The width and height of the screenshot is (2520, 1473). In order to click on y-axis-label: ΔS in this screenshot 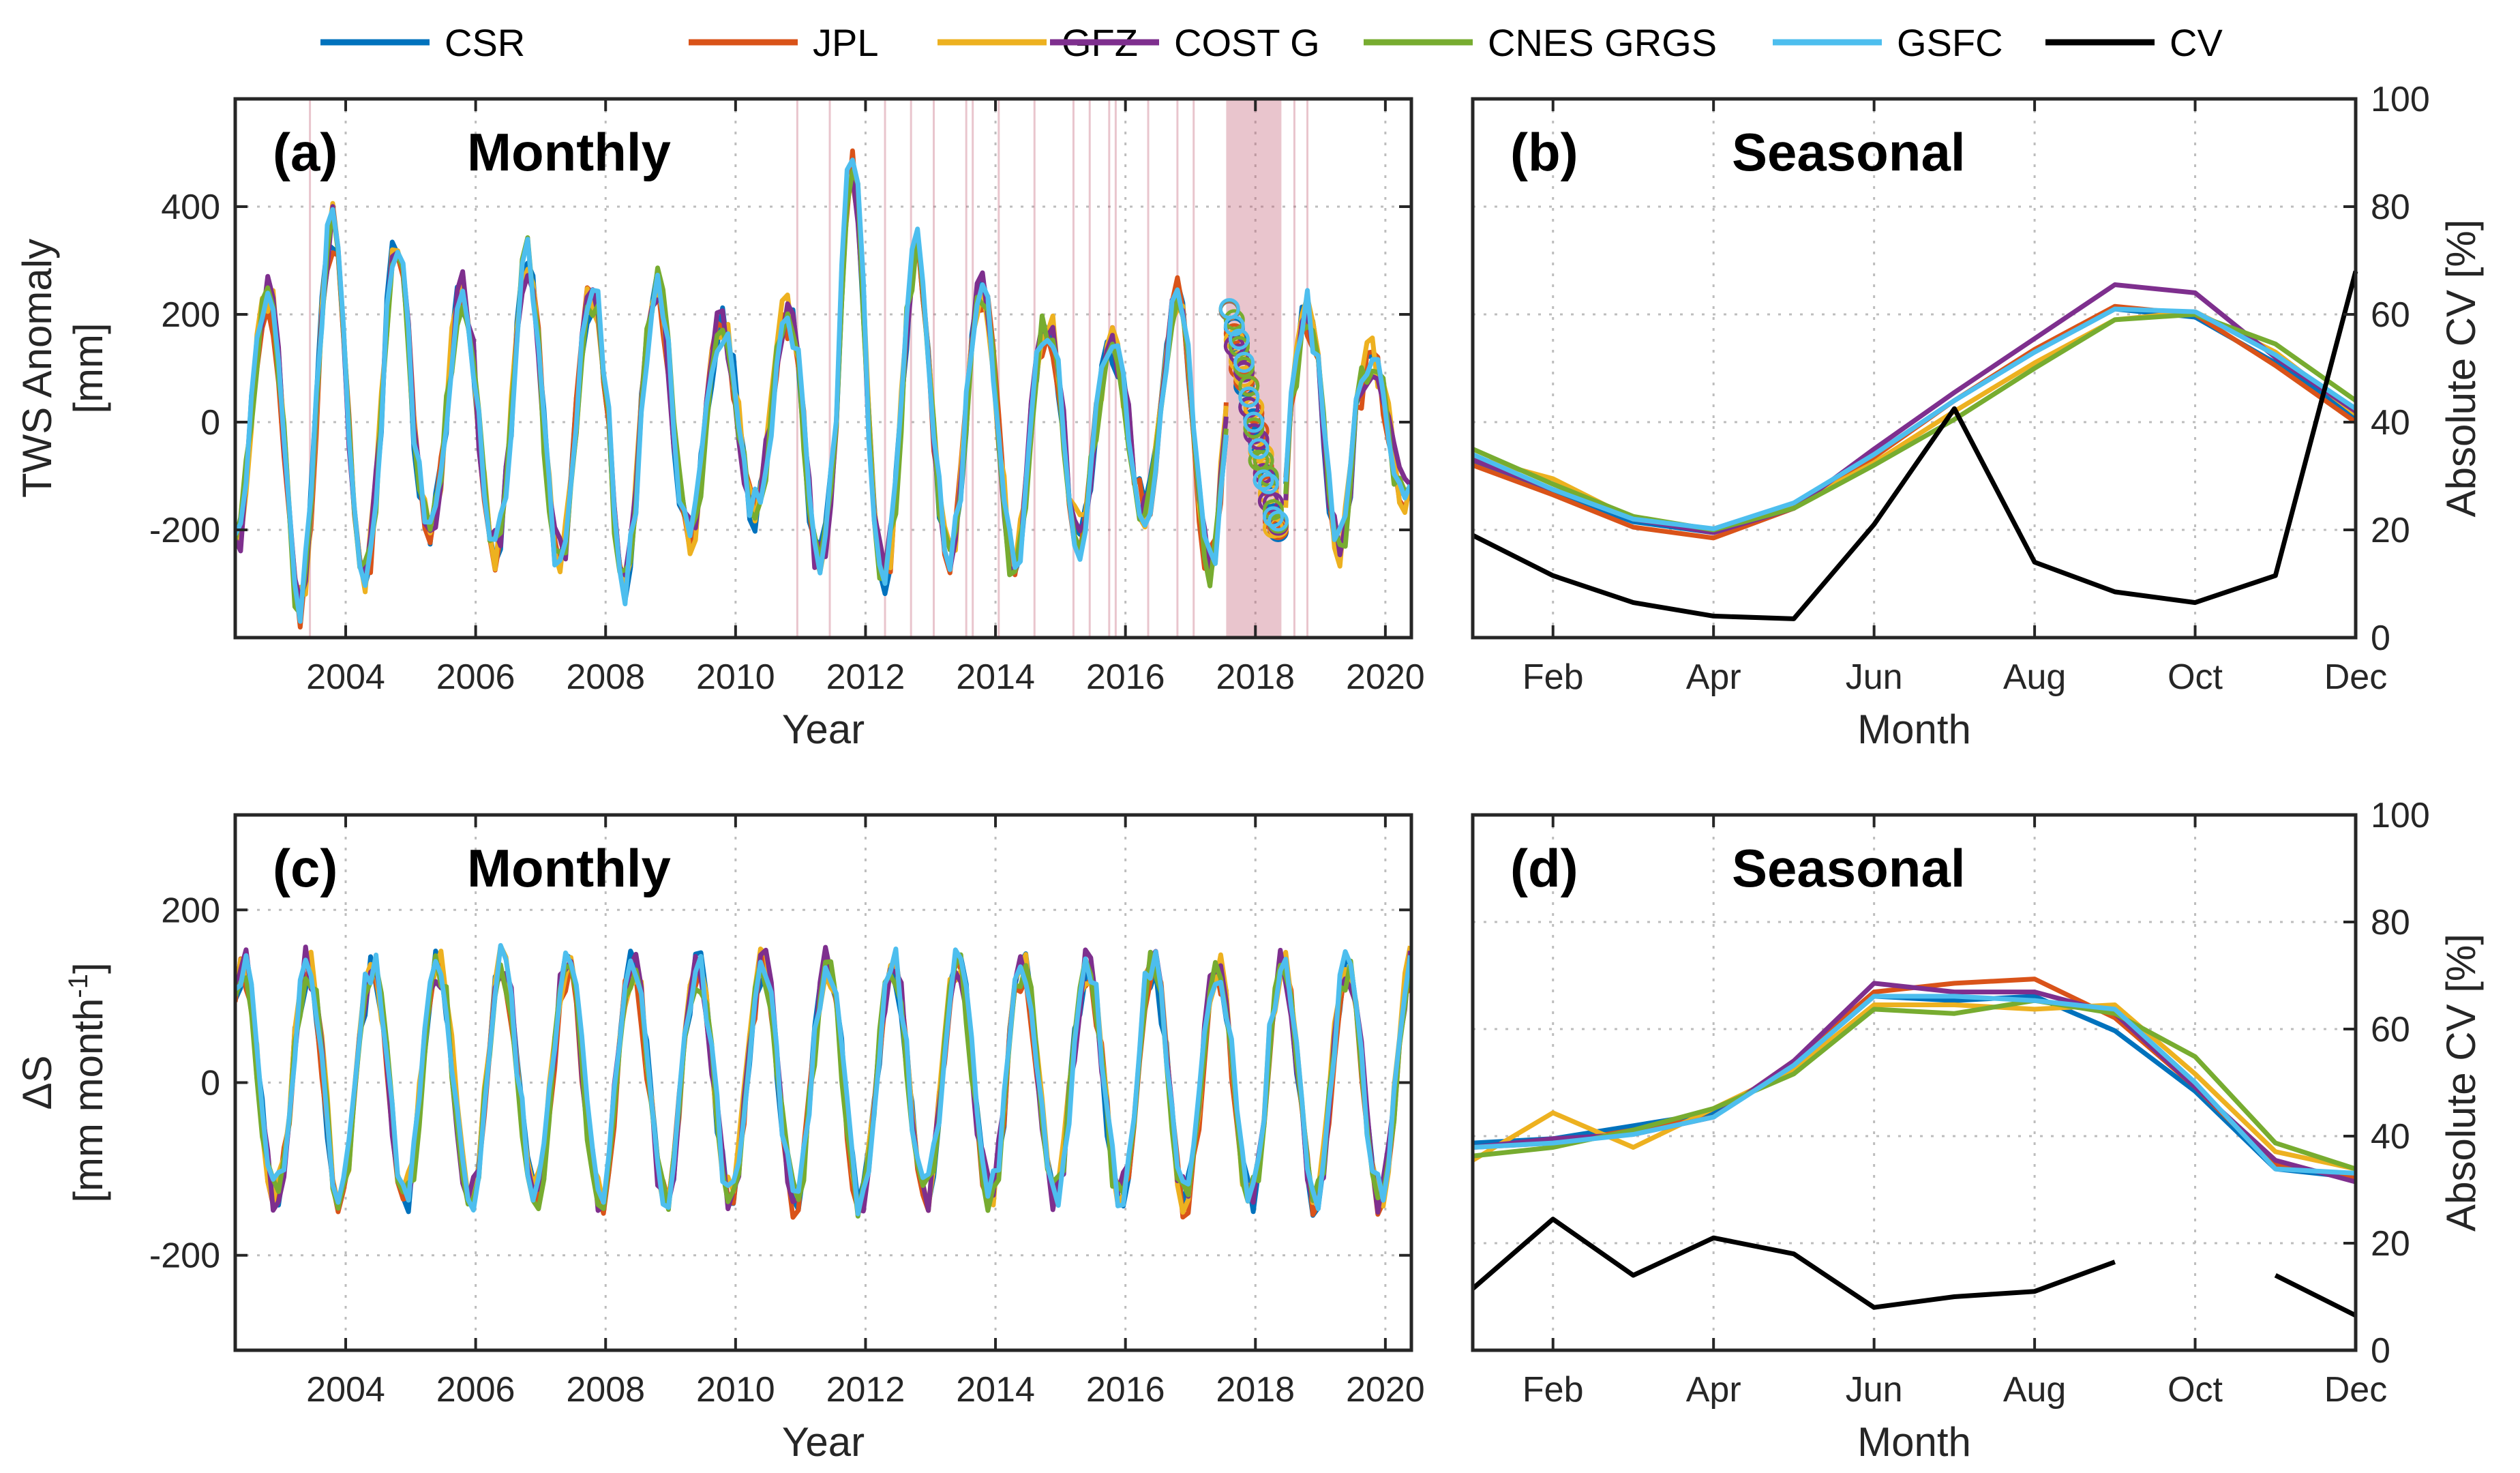, I will do `click(37, 1082)`.